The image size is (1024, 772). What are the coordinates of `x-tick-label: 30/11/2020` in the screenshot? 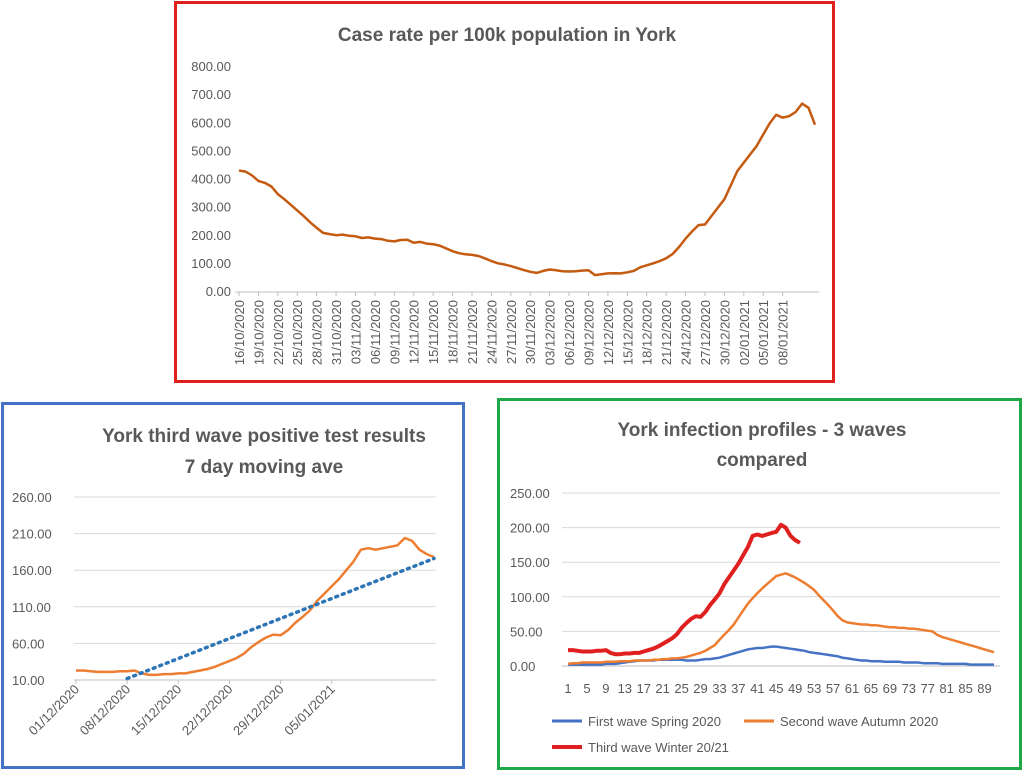 It's located at (530, 332).